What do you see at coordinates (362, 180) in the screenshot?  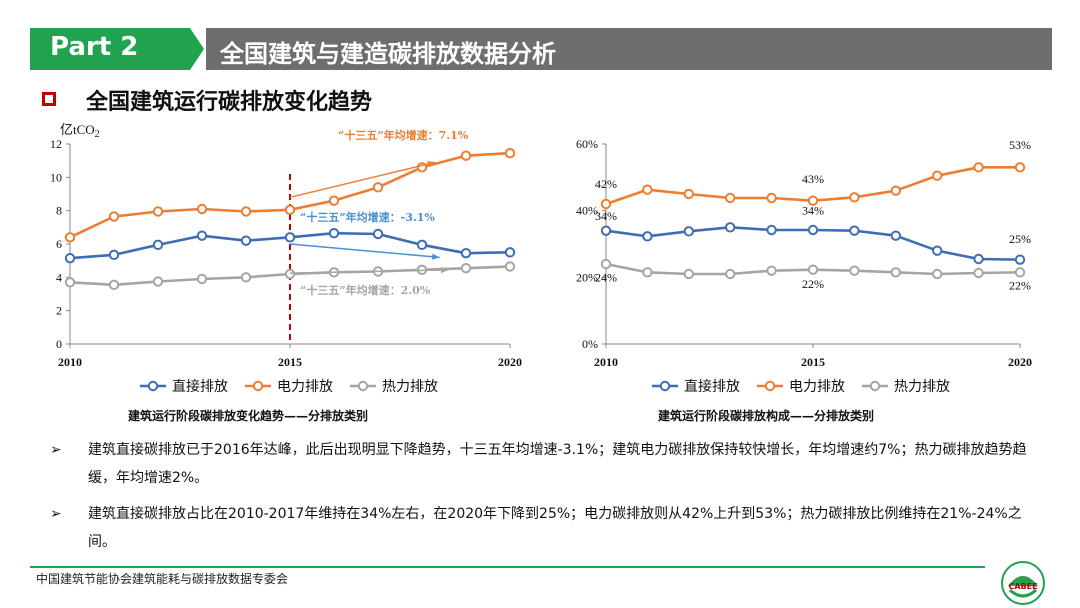 I see `power-trend-arrow` at bounding box center [362, 180].